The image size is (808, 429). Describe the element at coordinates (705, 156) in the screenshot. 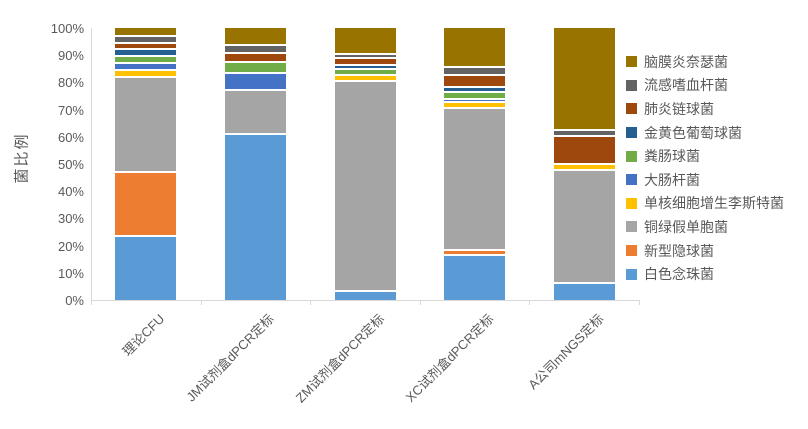

I see `legend-item-粪肠球菌: 粪肠球菌` at that location.